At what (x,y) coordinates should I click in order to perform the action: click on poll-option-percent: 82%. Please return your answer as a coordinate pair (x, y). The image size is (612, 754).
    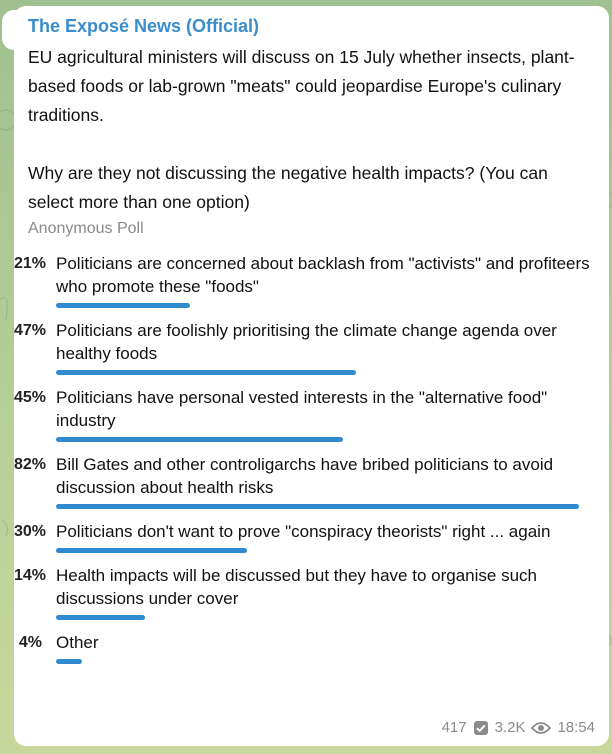
    Looking at the image, I should click on (30, 464).